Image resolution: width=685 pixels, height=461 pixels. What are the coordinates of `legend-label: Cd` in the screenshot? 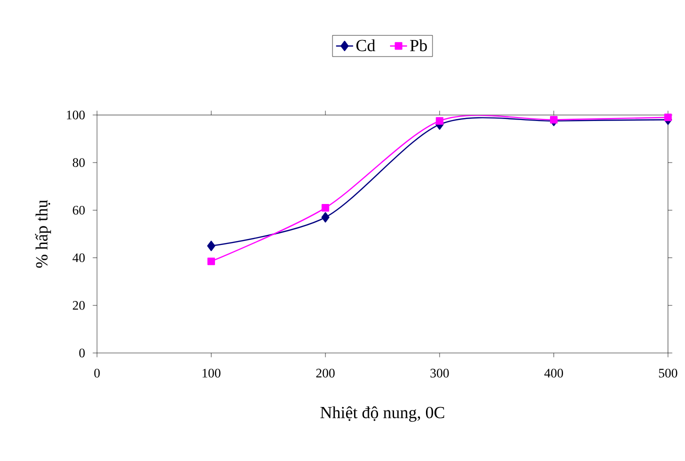 It's located at (366, 45).